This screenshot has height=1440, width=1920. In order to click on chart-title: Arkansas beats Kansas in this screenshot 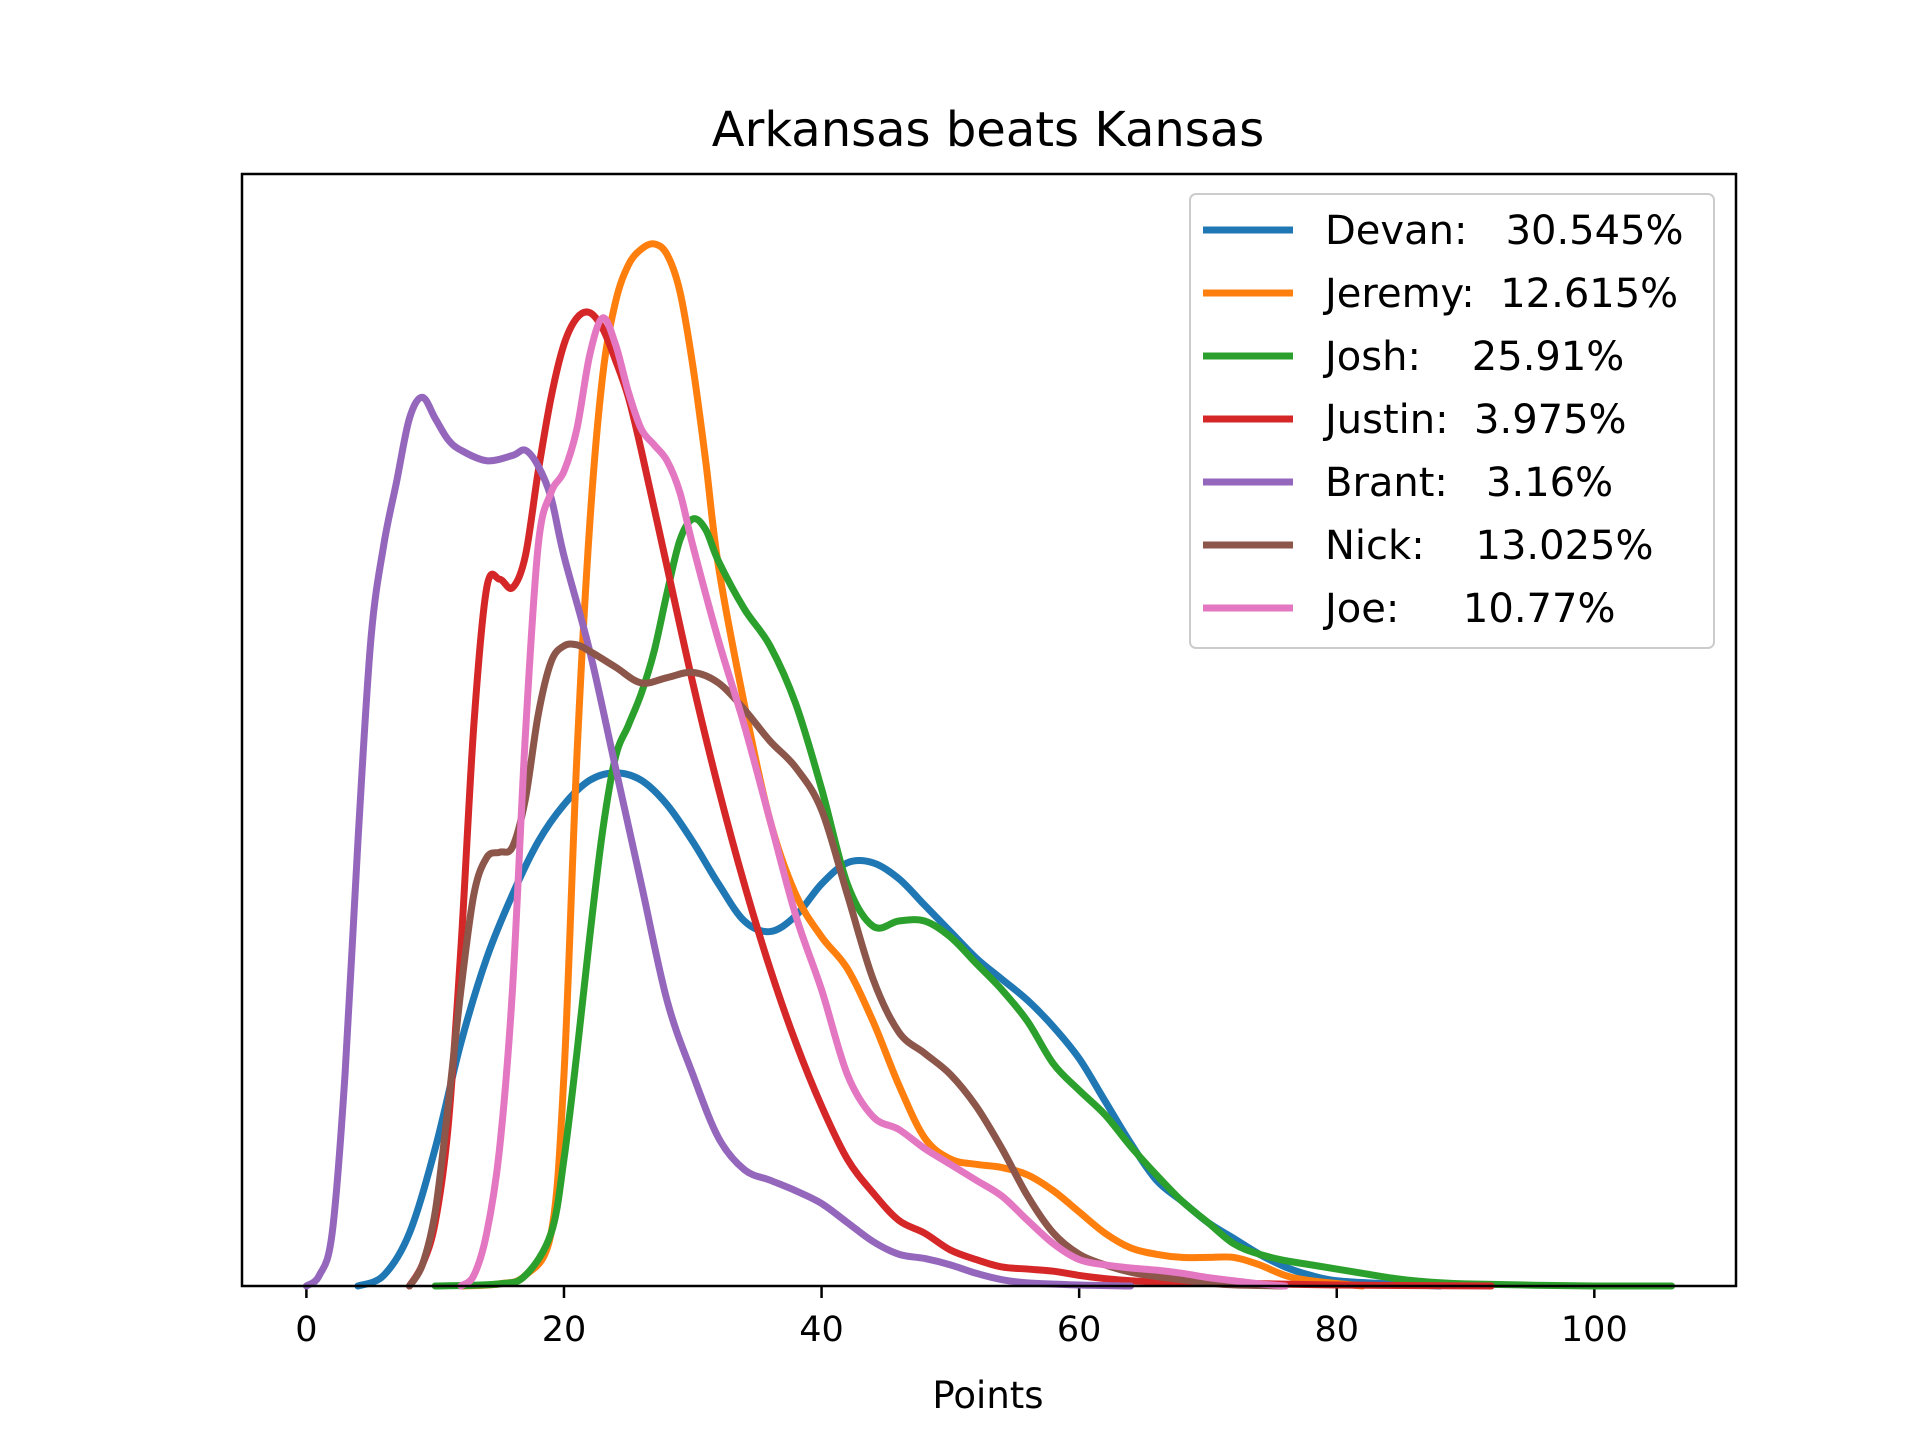, I will do `click(988, 130)`.